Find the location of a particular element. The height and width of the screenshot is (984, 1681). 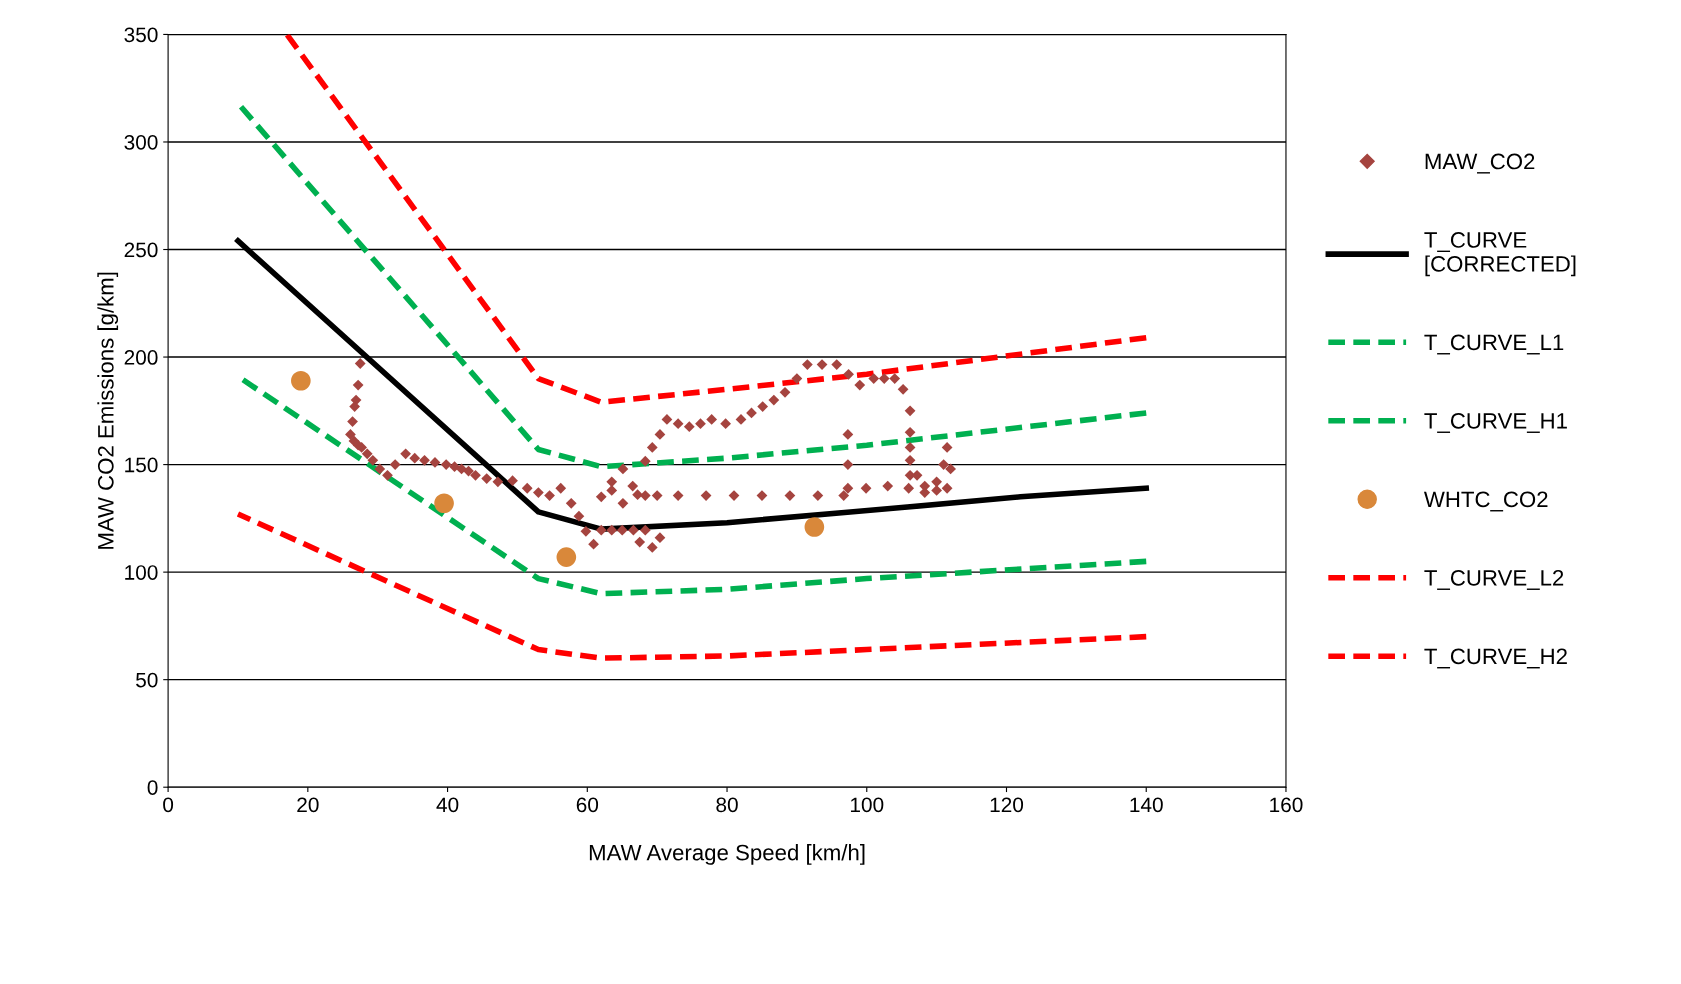

y-tick-label: 250 is located at coordinates (141, 250).